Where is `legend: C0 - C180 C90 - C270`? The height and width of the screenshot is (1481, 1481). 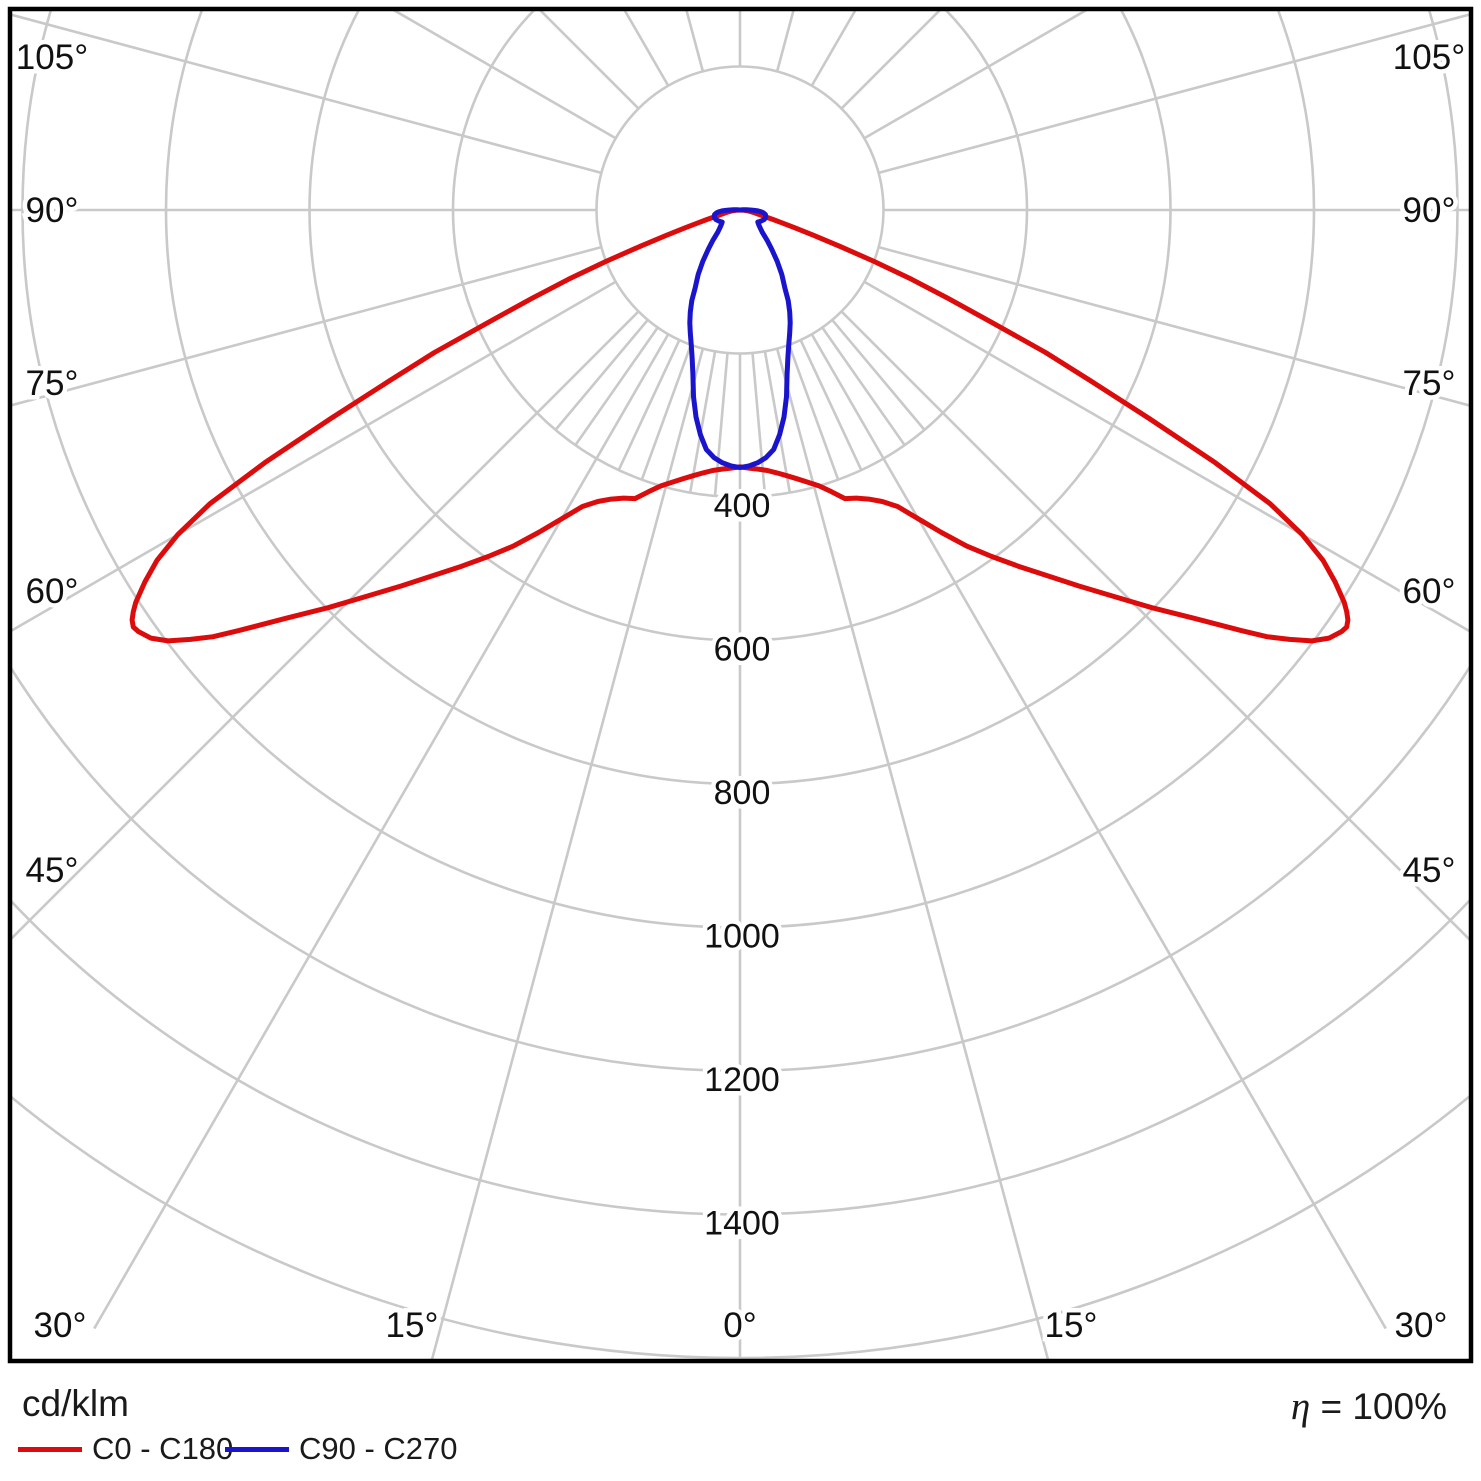
legend: C0 - C180 C90 - C270 is located at coordinates (370, 1449).